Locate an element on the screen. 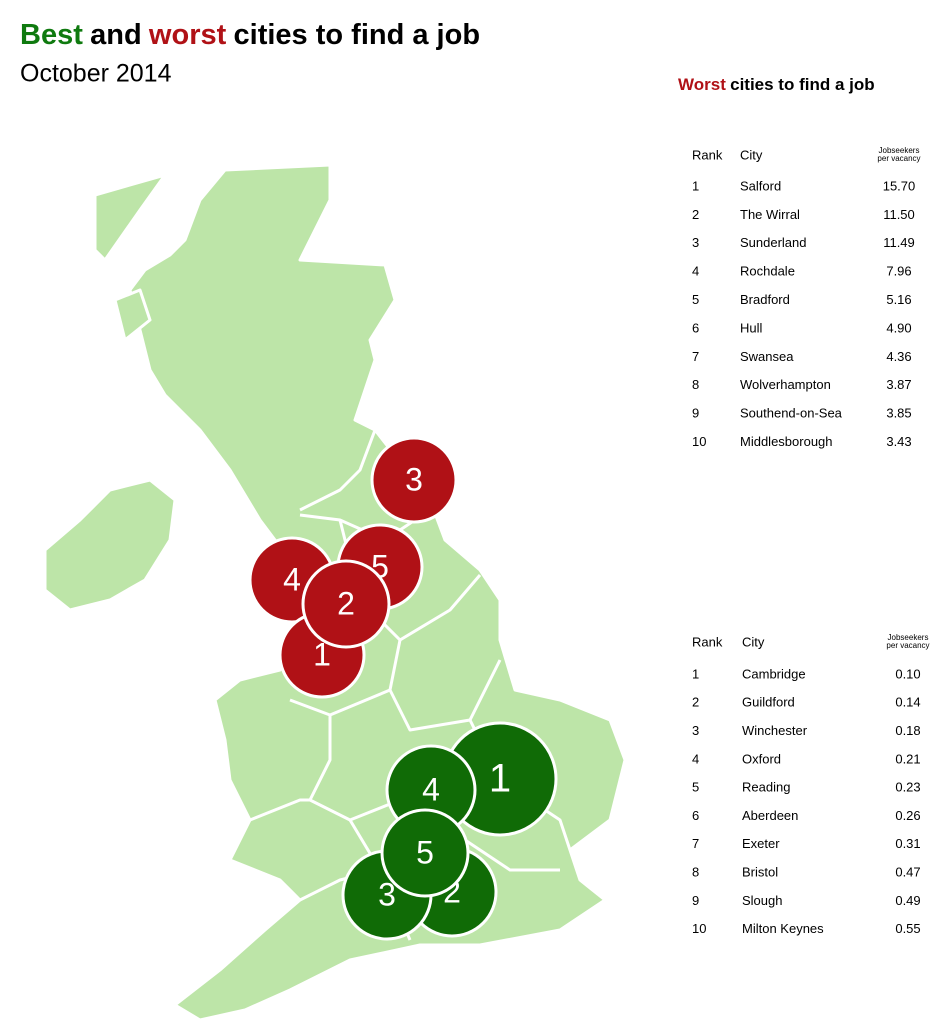 Image resolution: width=951 pixels, height=1031 pixels. table-cell: Guildford is located at coordinates (768, 702).